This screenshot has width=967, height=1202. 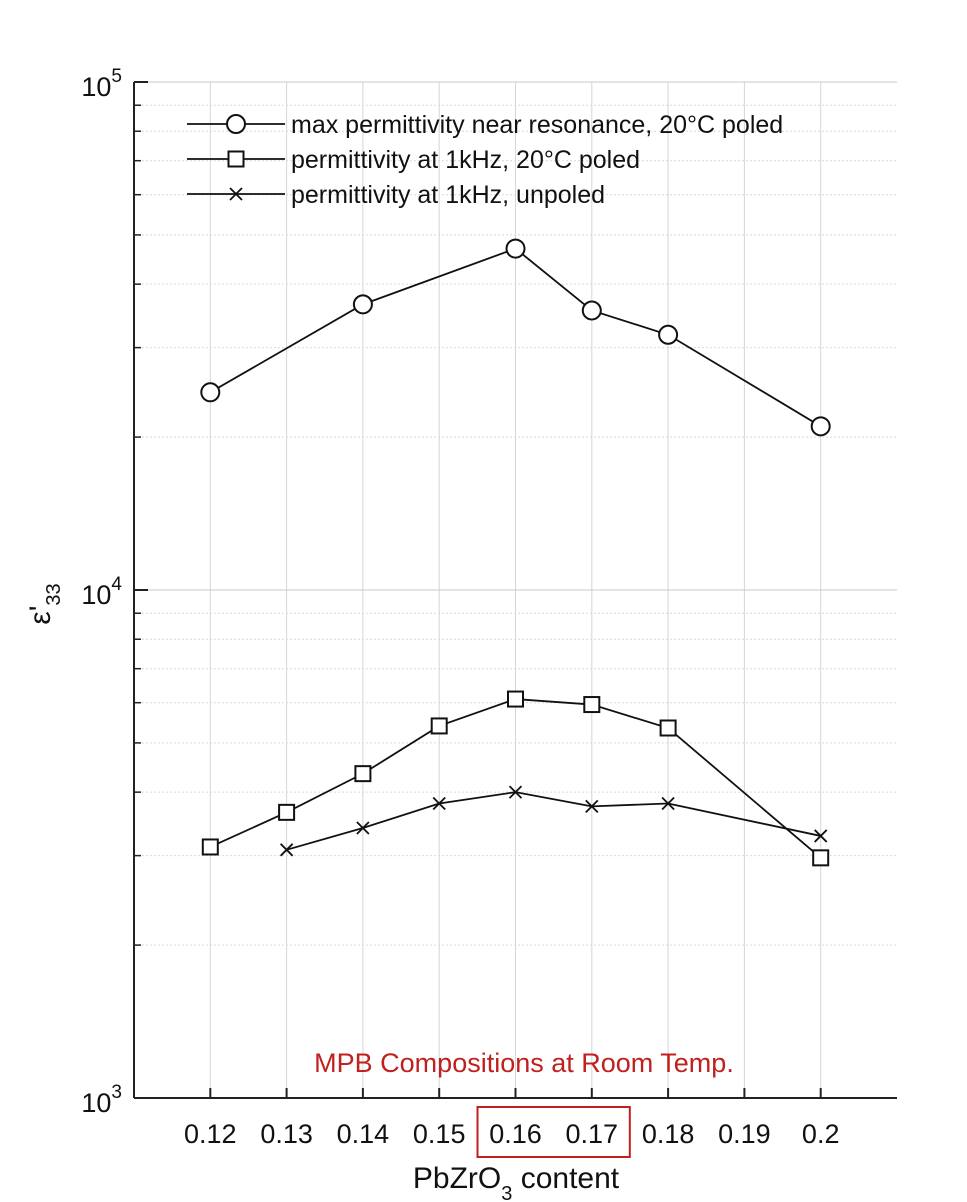 I want to click on x-tick-label: 0.2, so click(x=821, y=1134).